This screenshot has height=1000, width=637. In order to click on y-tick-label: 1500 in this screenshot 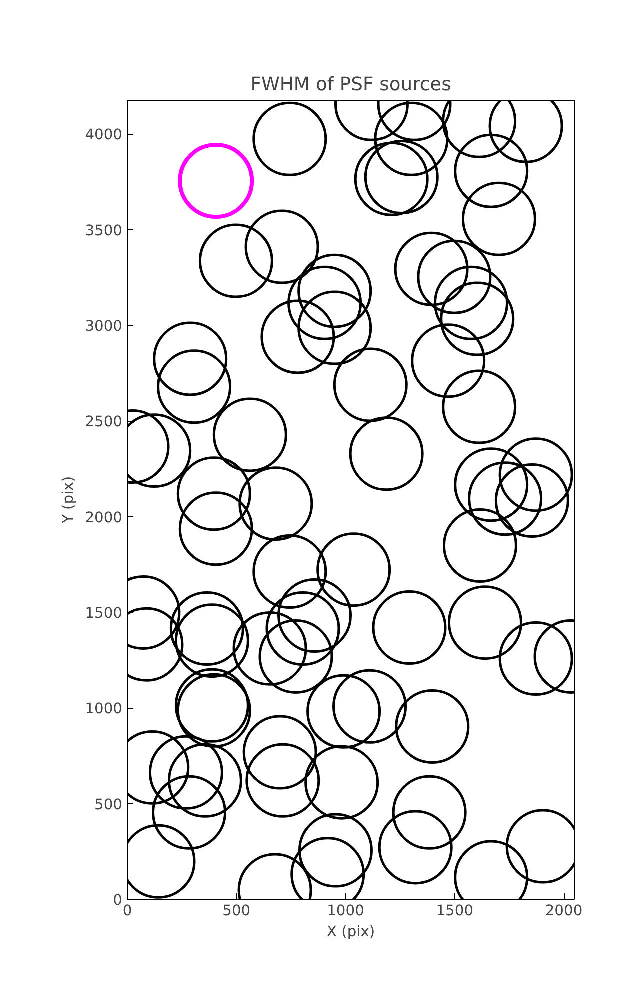, I will do `click(104, 613)`.